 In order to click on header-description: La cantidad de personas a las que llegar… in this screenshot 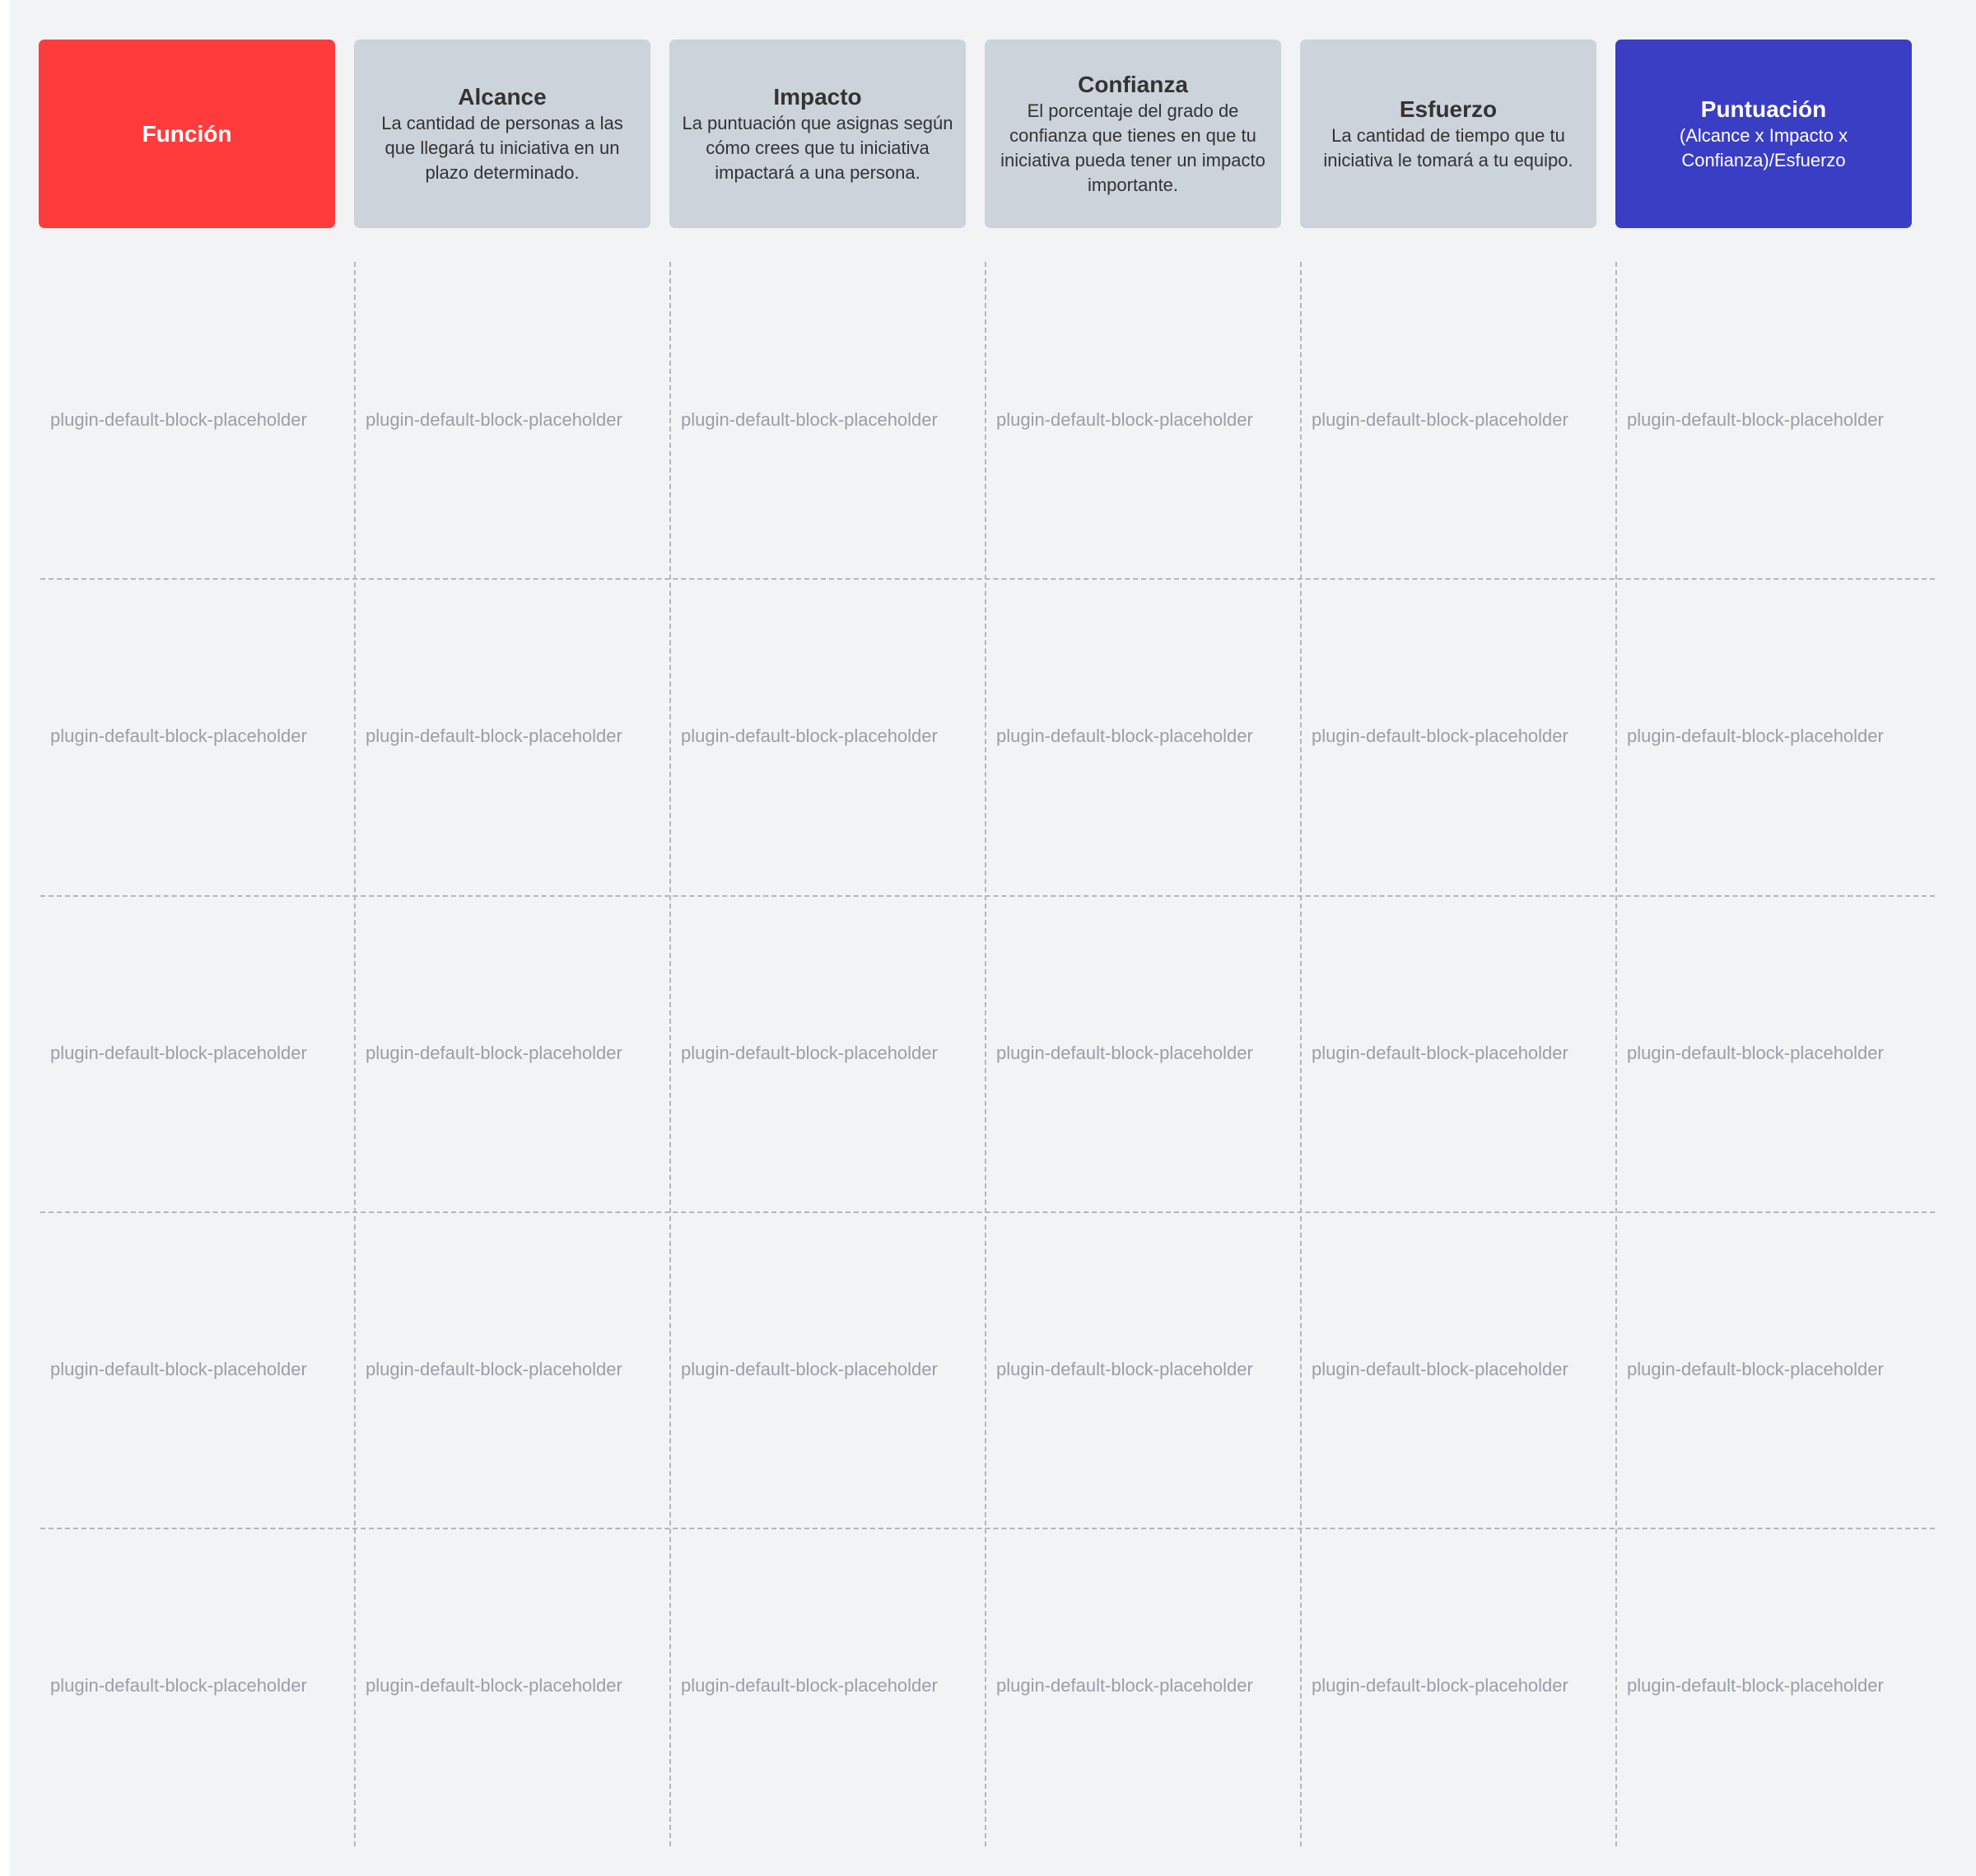, I will do `click(502, 147)`.